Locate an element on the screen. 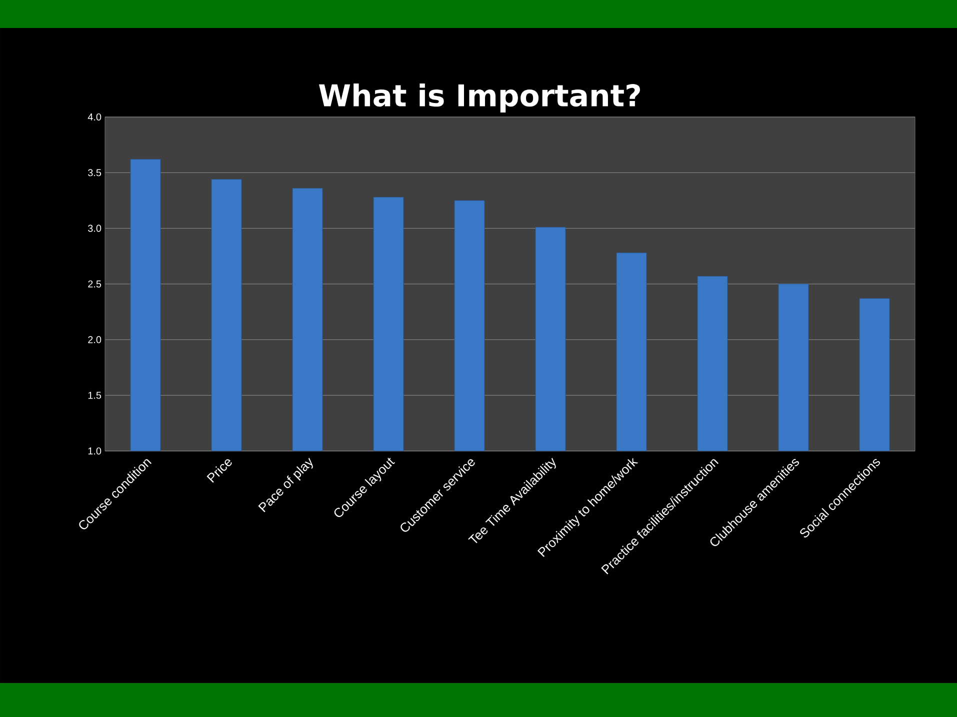 The image size is (957, 717). y-tick-label: 2.5 is located at coordinates (95, 284).